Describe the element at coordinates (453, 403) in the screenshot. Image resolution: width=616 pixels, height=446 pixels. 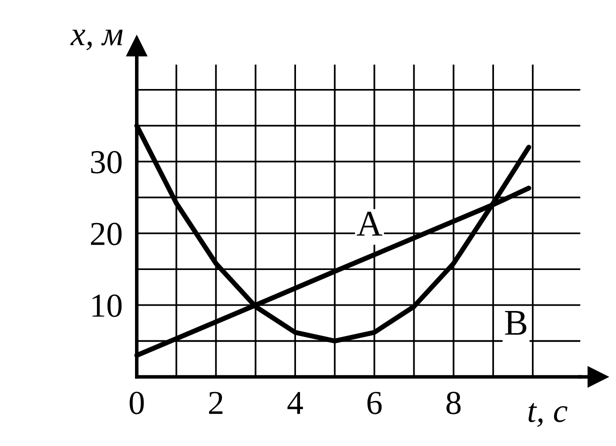
I see `x-tick-label: 8` at that location.